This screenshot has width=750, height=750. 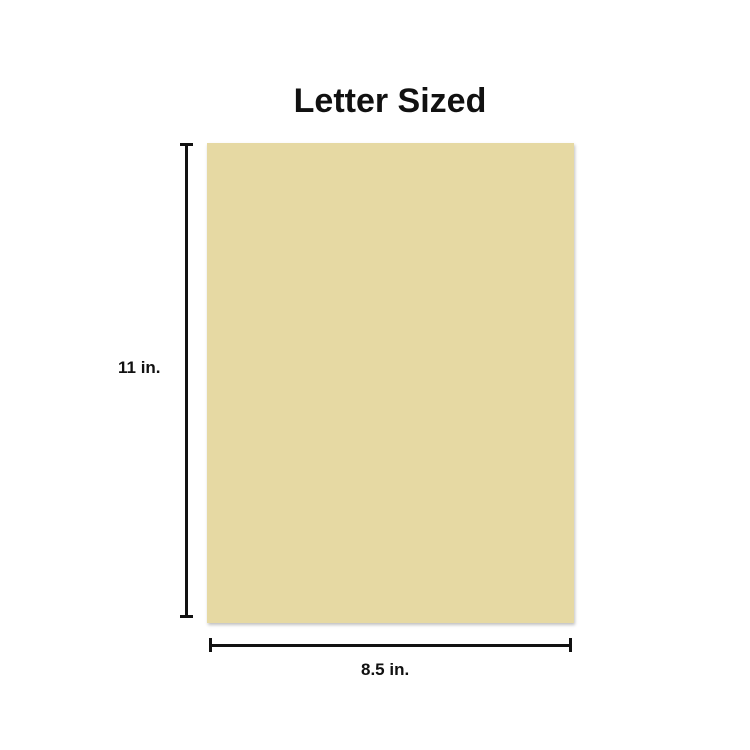 I want to click on height-dimension-cap-bottom, so click(x=186, y=616).